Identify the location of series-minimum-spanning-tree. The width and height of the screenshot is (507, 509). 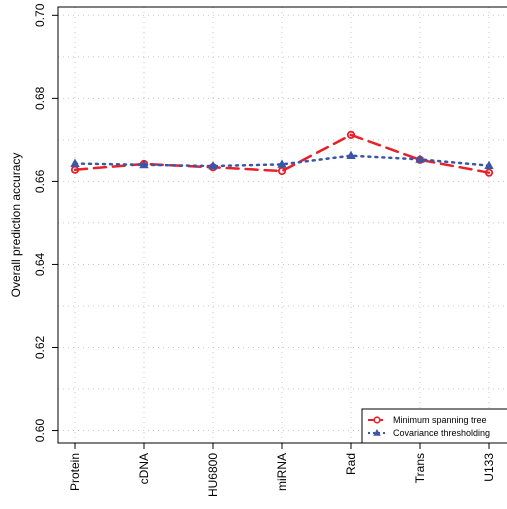
(282, 153).